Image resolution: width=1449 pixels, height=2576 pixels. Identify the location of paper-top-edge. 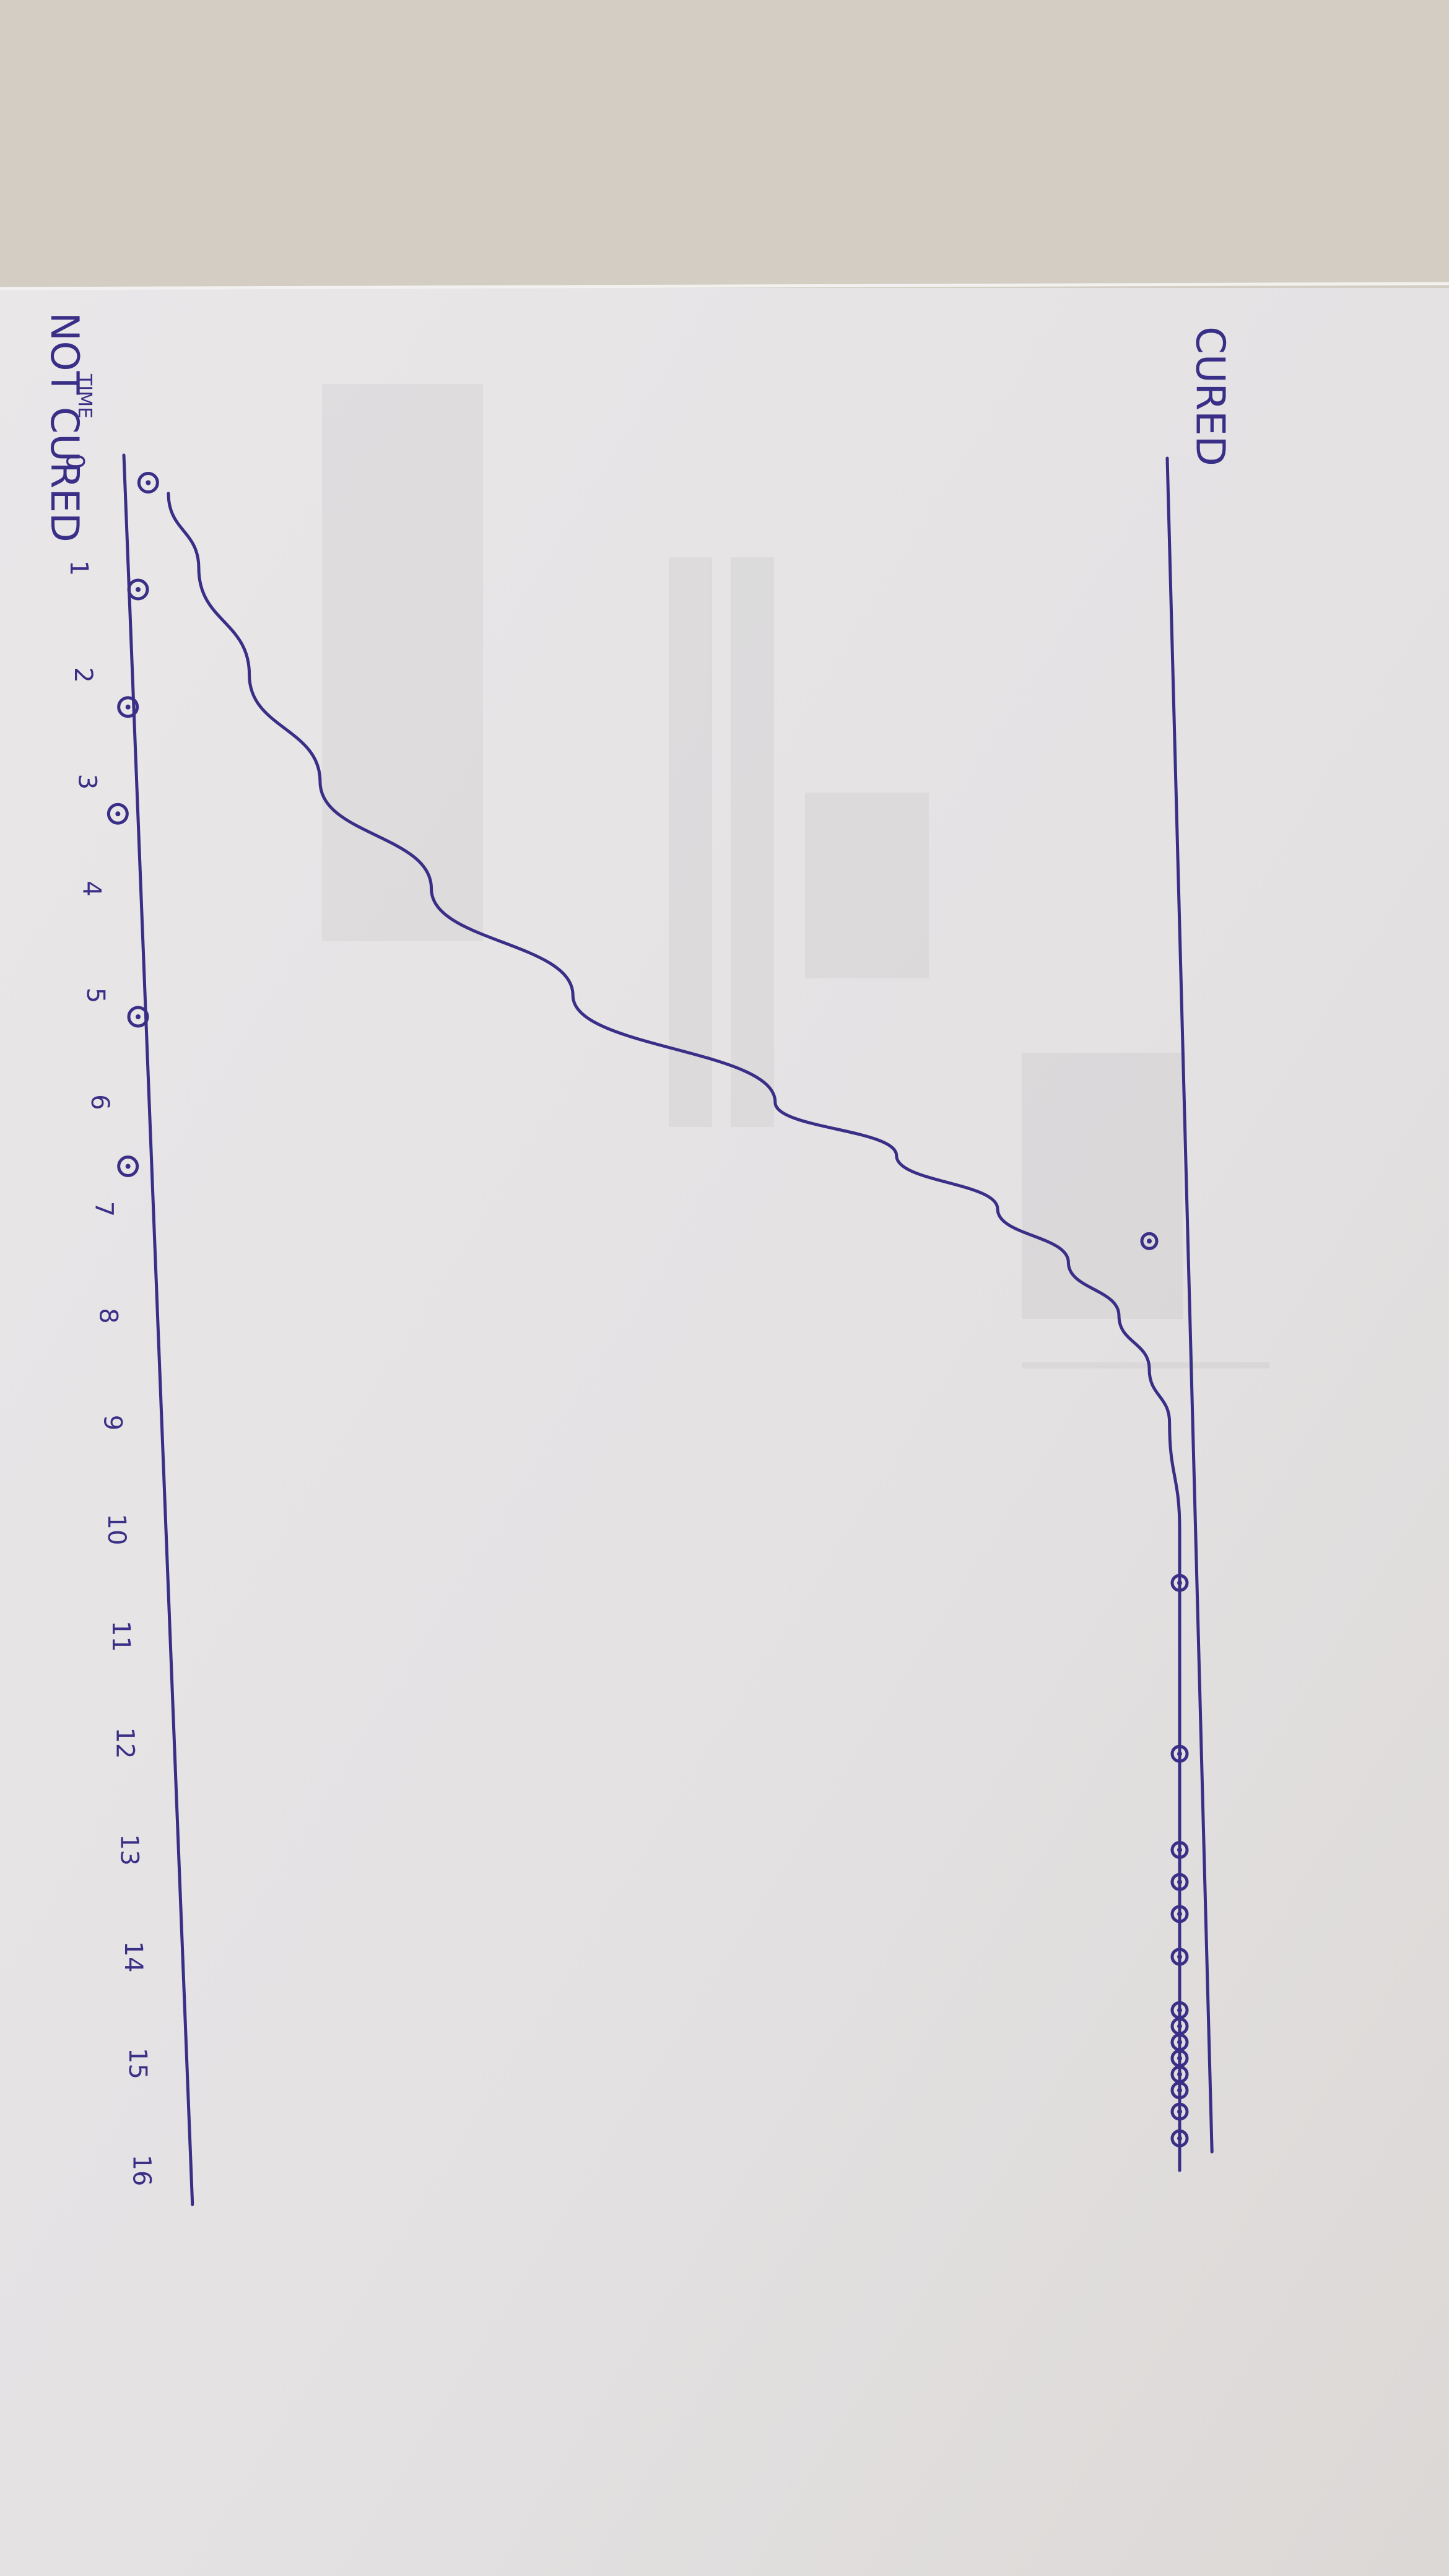
(724, 286).